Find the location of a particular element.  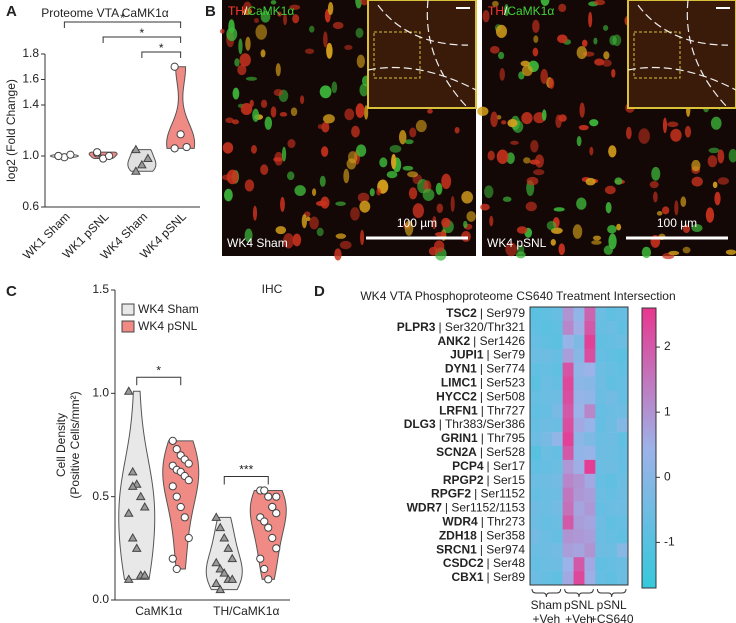

group-label: pSNL is located at coordinates (579, 605).